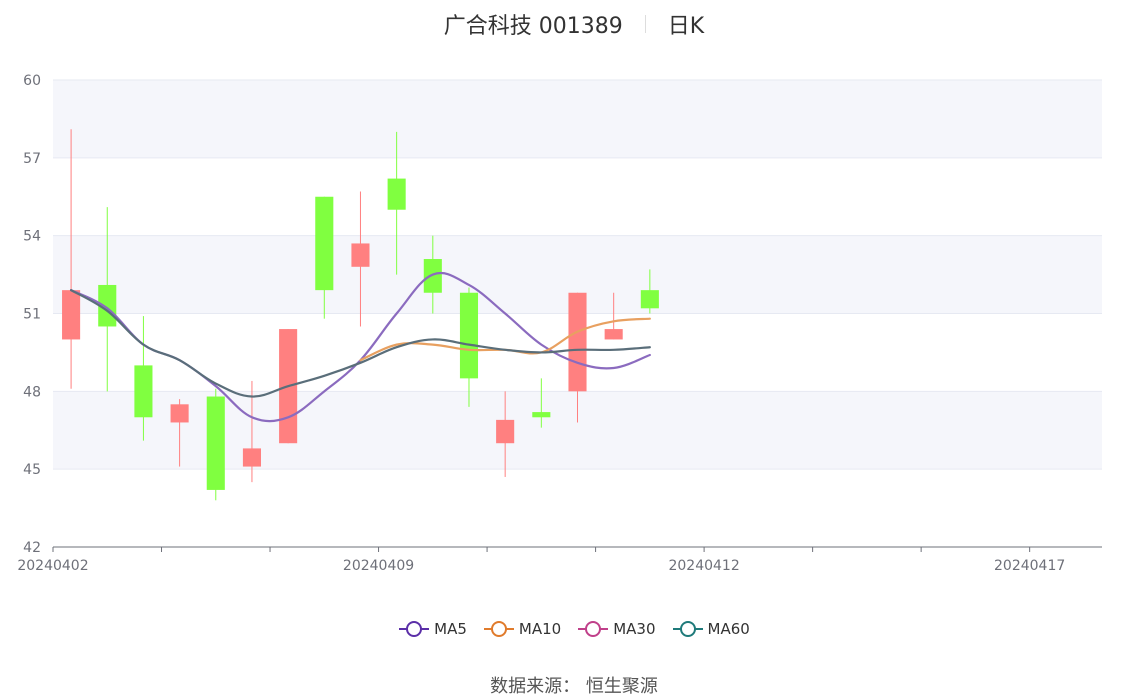 The image size is (1148, 699). I want to click on y-tick-label: 60, so click(32, 81).